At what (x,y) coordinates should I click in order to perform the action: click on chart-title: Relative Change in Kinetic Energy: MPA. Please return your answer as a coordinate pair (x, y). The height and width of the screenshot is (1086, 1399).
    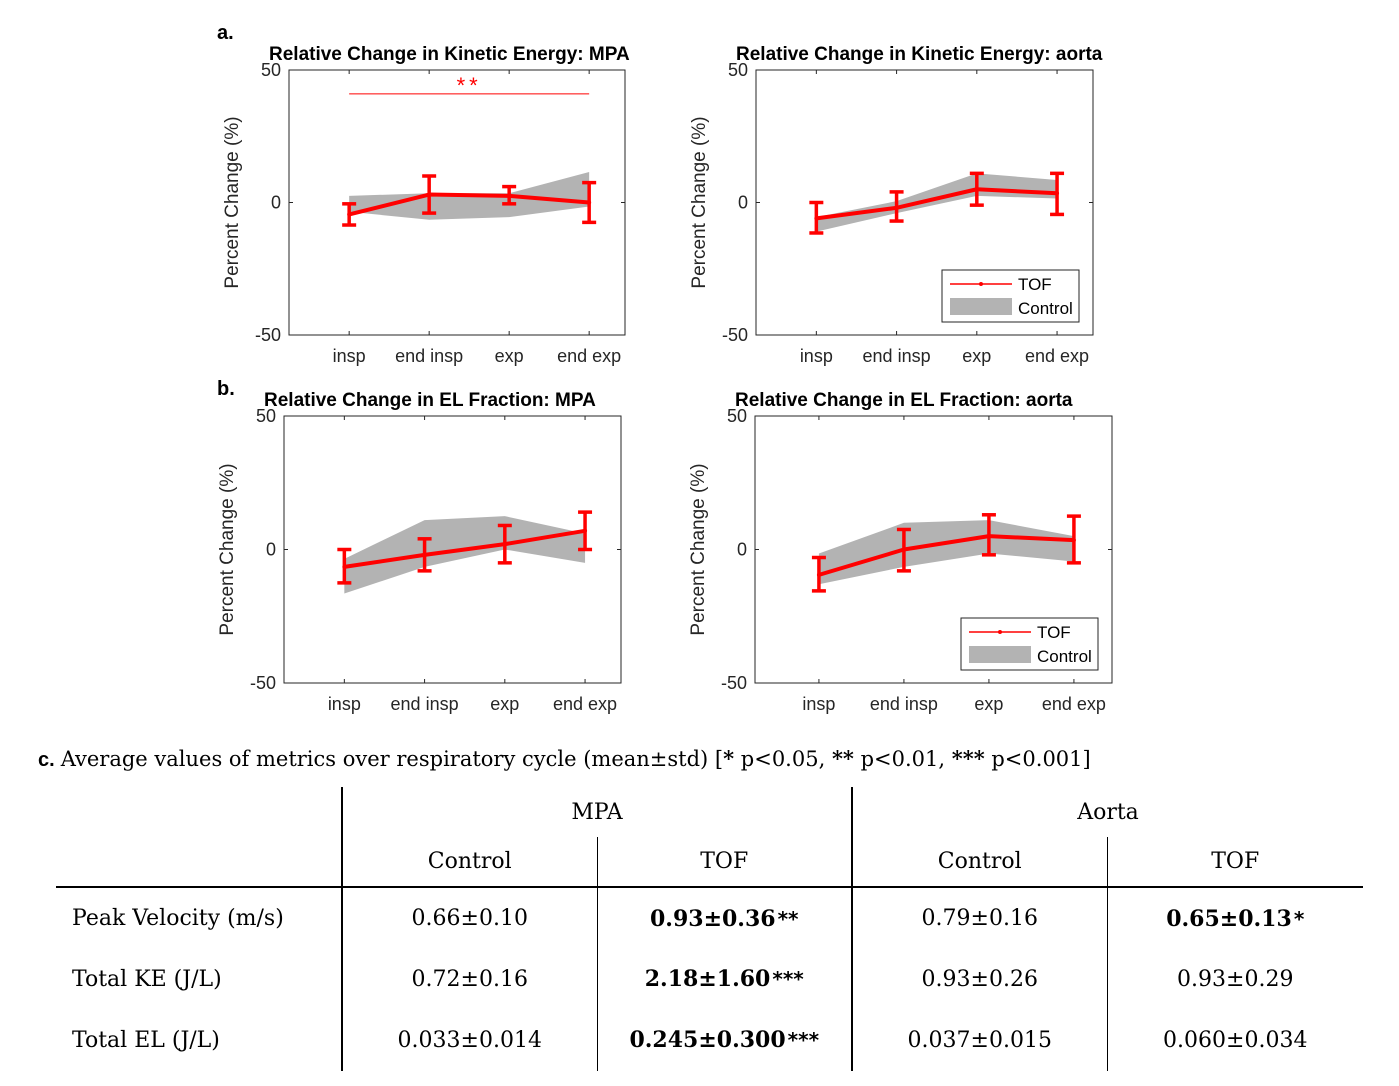
    Looking at the image, I should click on (449, 54).